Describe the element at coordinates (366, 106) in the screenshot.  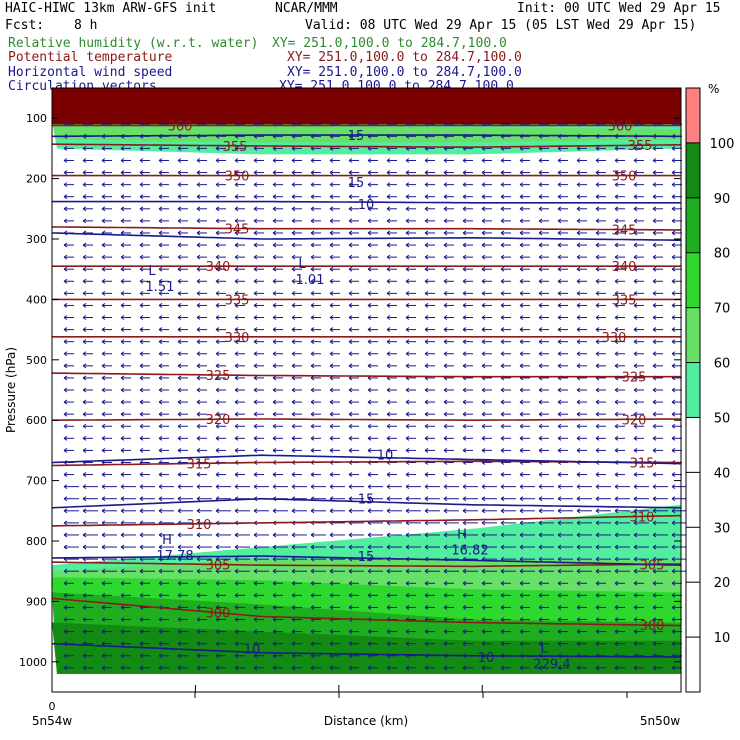
I see `top-theta-band` at that location.